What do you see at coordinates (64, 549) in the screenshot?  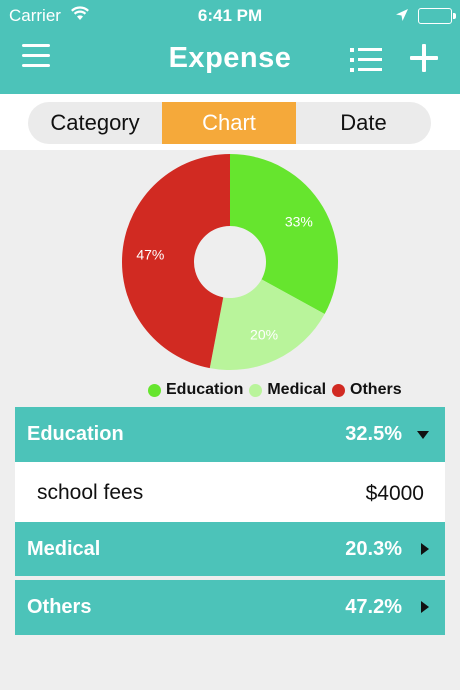 I see `category-name: Medical` at bounding box center [64, 549].